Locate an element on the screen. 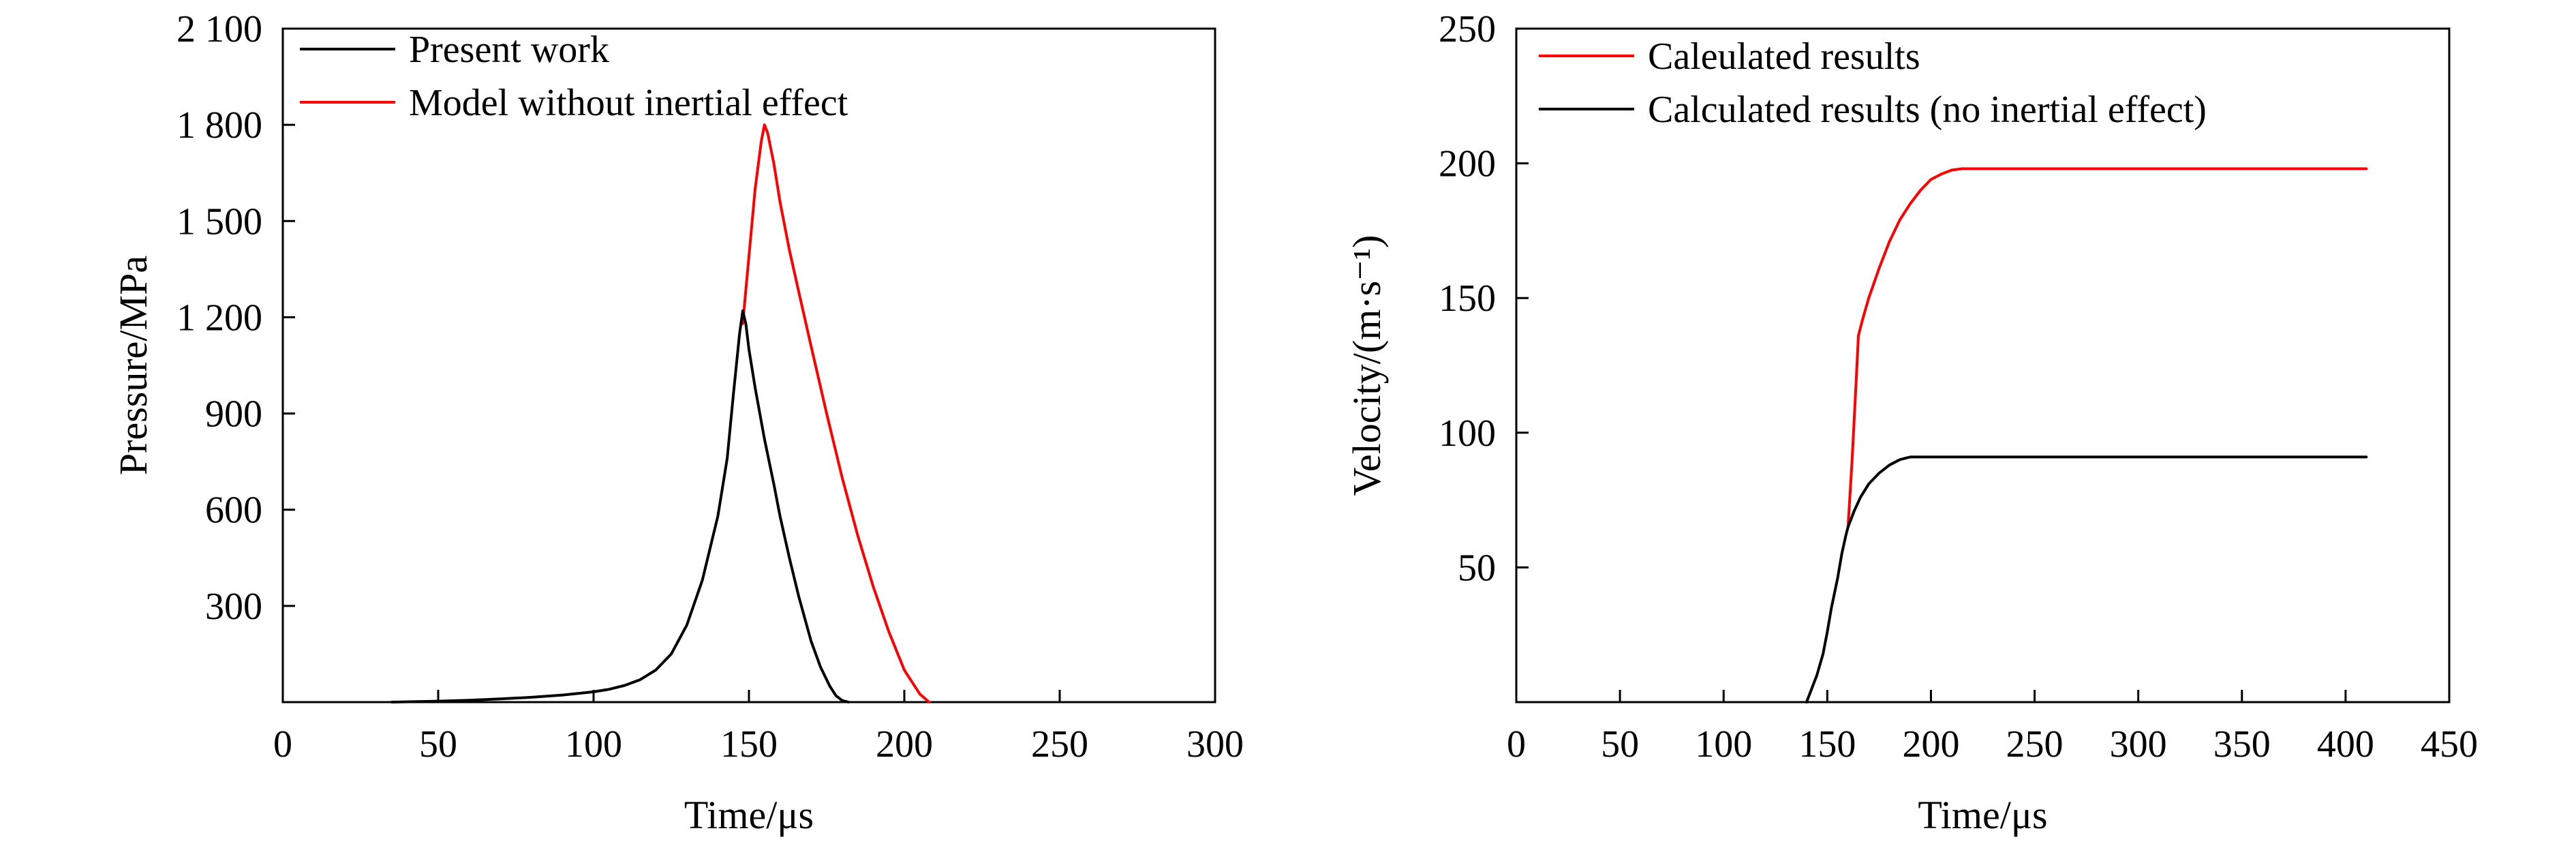  y-tick-label: 2 100 is located at coordinates (220, 29).